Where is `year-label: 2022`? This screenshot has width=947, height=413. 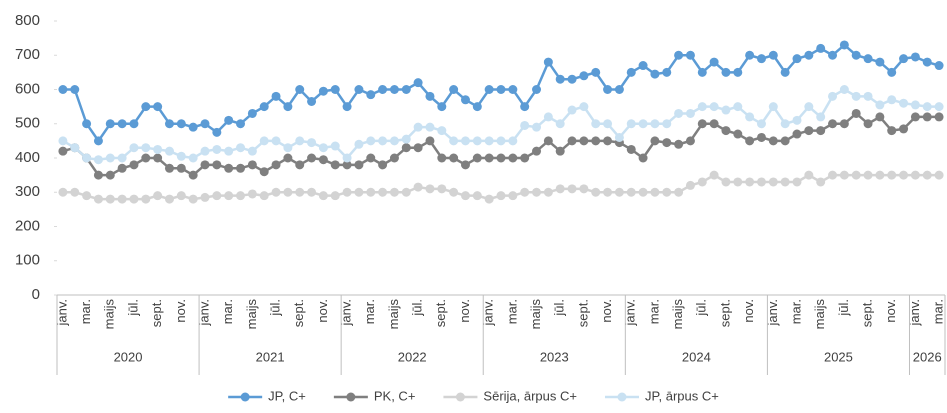
year-label: 2022 is located at coordinates (412, 356).